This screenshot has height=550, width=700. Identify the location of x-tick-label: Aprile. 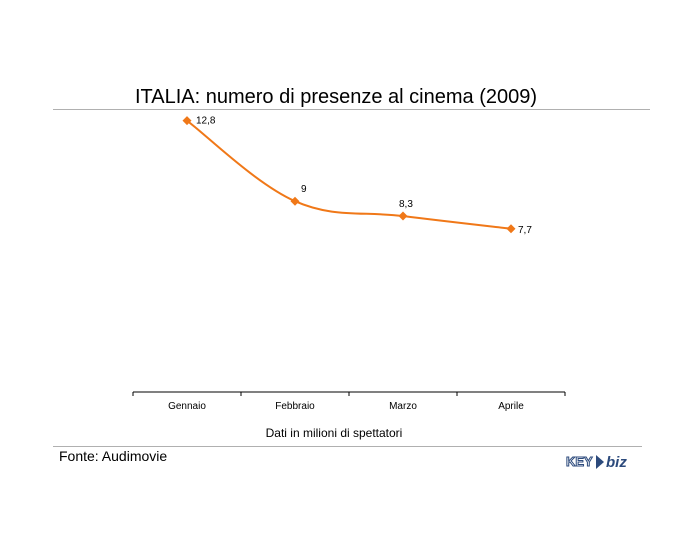
(511, 406).